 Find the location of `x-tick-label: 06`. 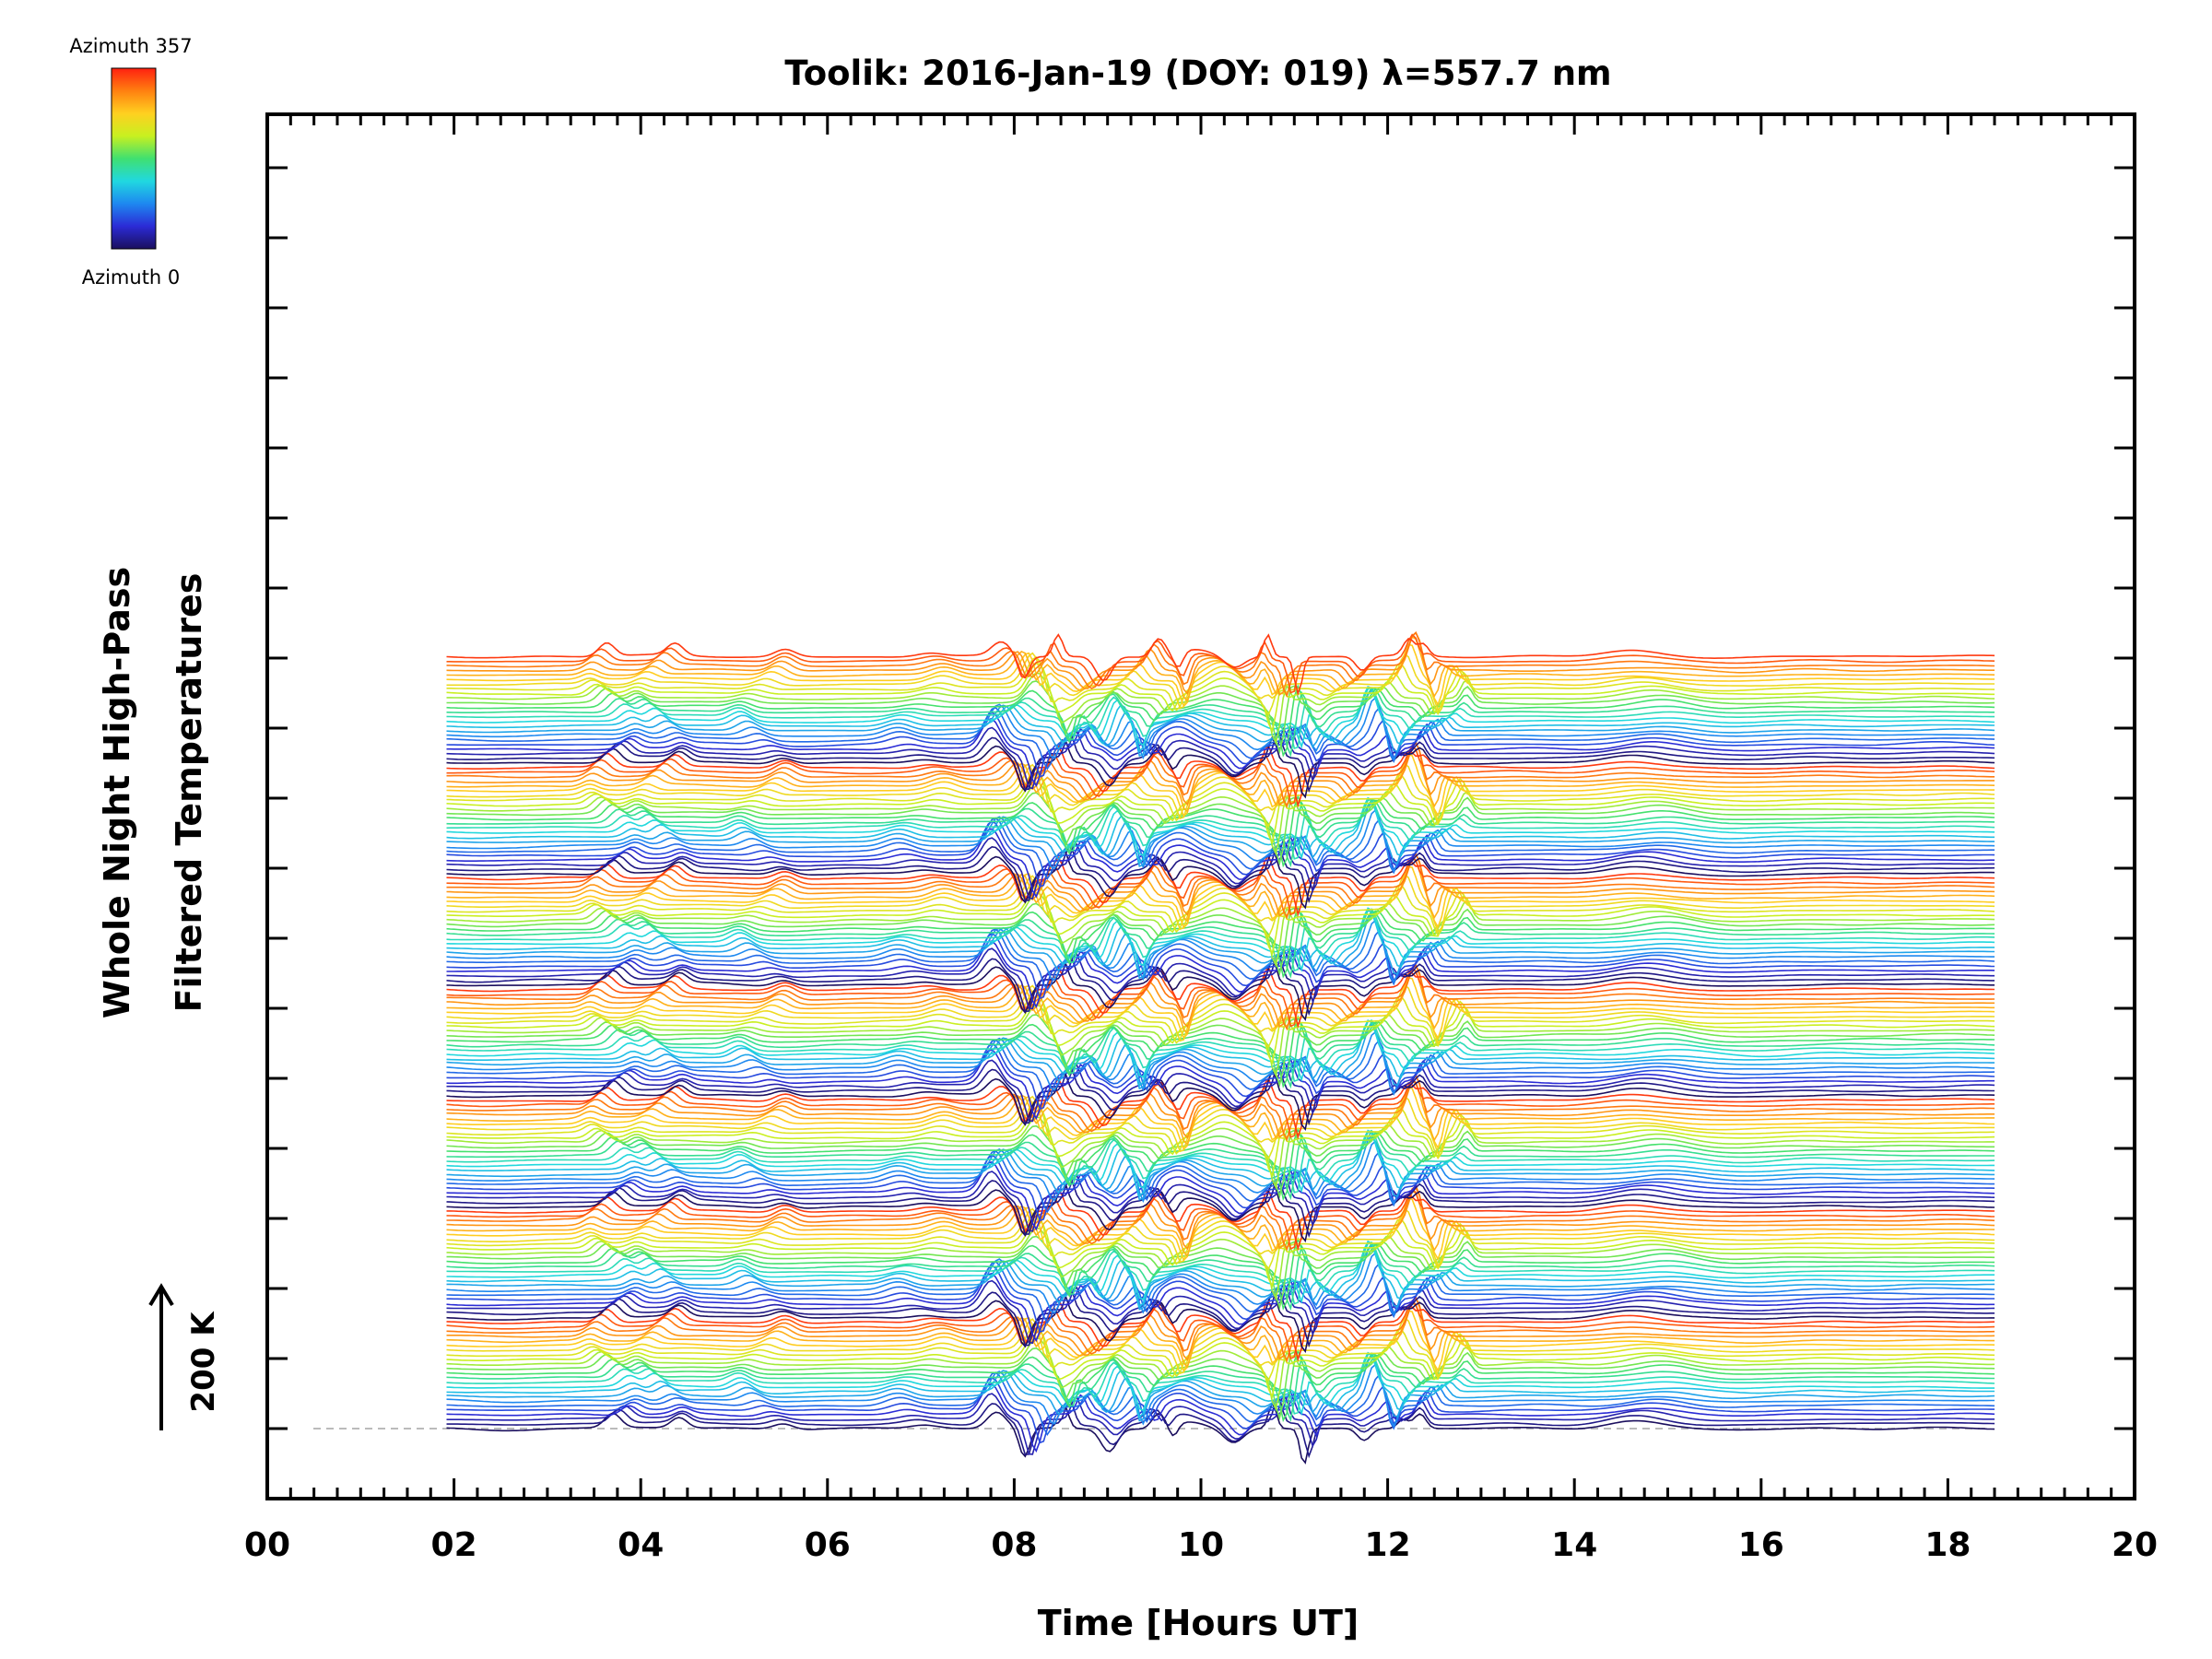

x-tick-label: 06 is located at coordinates (828, 1545).